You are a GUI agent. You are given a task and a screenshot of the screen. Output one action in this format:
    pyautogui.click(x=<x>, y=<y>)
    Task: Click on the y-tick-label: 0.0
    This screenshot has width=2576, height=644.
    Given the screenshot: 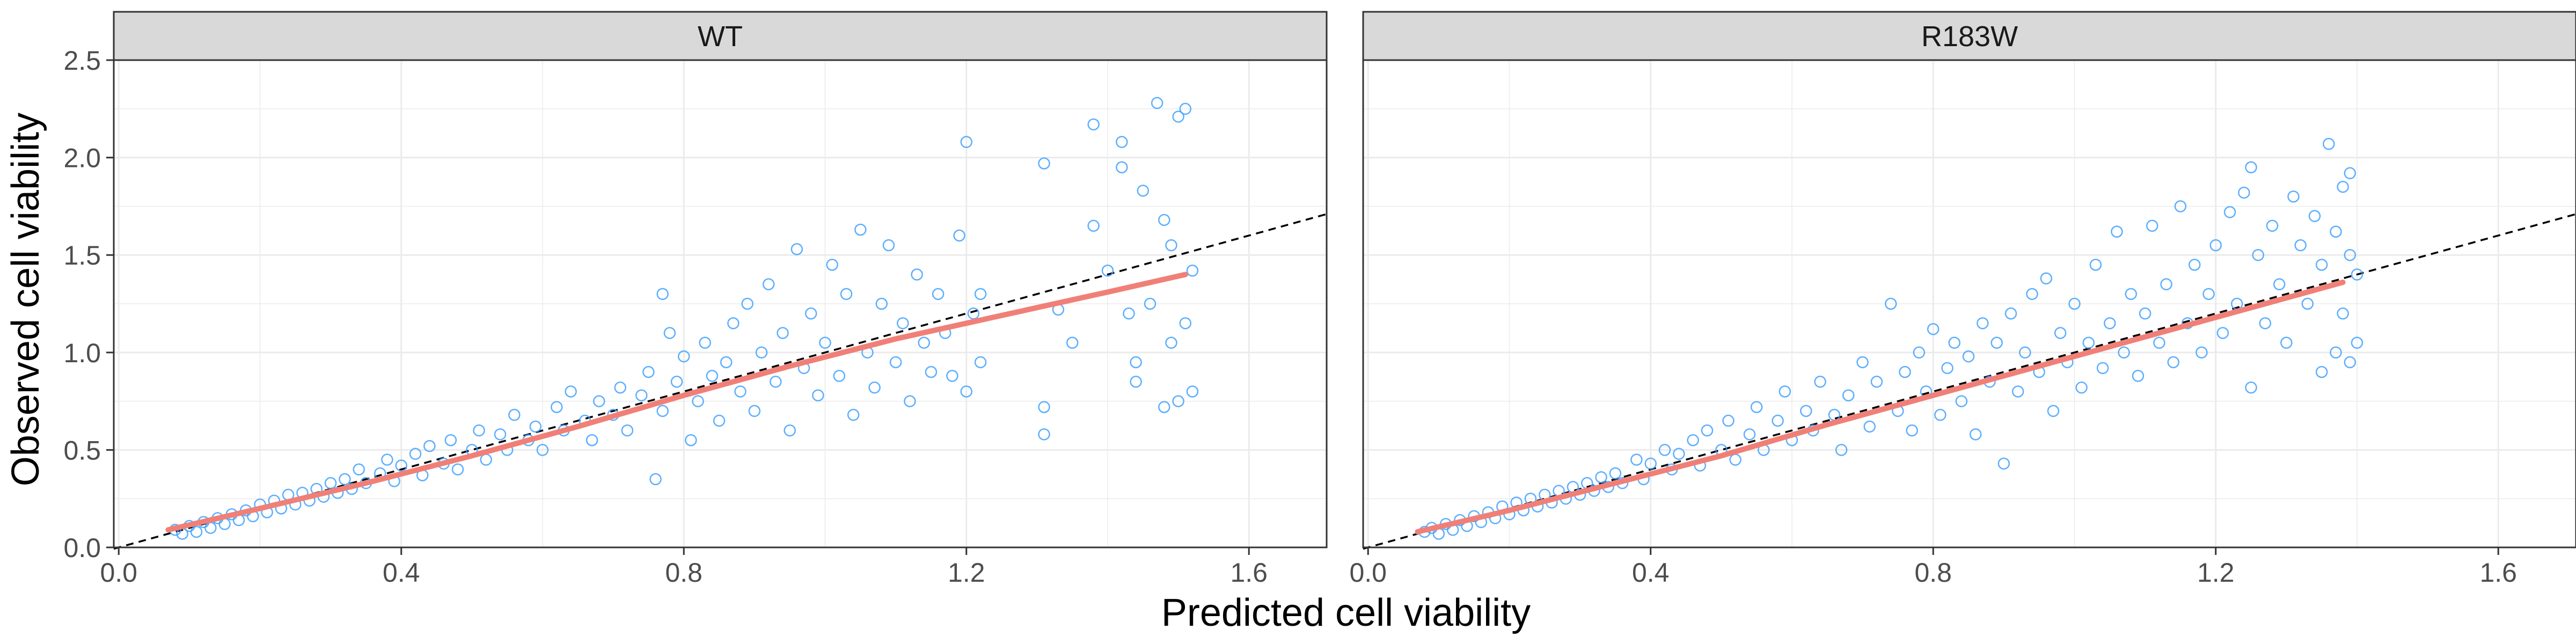 What is the action you would take?
    pyautogui.click(x=82, y=548)
    